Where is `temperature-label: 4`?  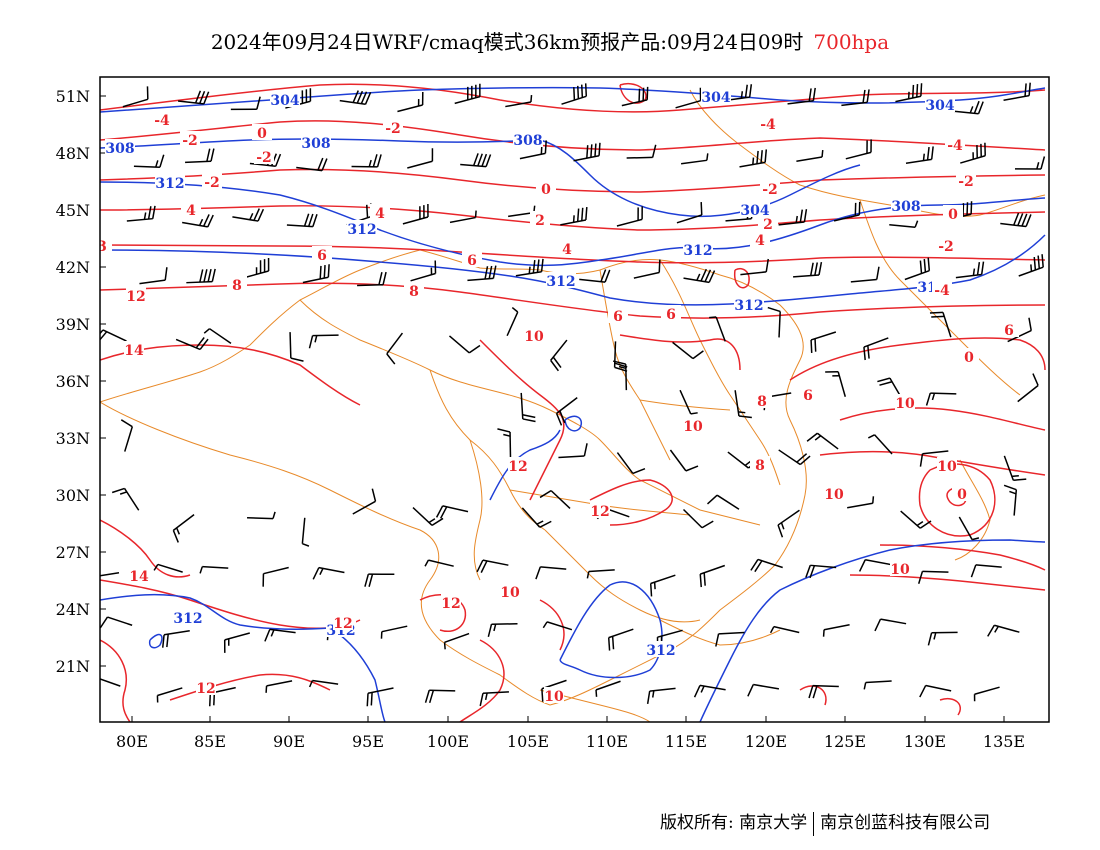 temperature-label: 4 is located at coordinates (760, 241).